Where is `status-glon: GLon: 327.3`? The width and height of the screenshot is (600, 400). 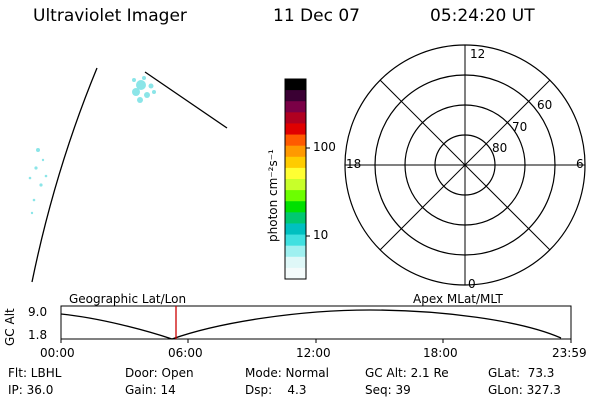
status-glon: GLon: 327.3 is located at coordinates (524, 390).